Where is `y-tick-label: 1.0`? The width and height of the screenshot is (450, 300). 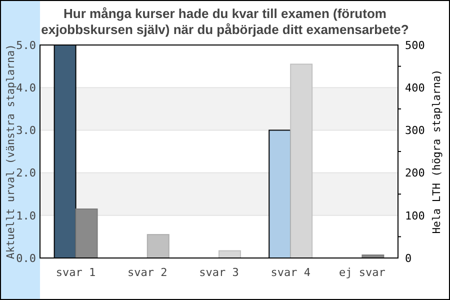 y-tick-label: 1.0 is located at coordinates (26, 215).